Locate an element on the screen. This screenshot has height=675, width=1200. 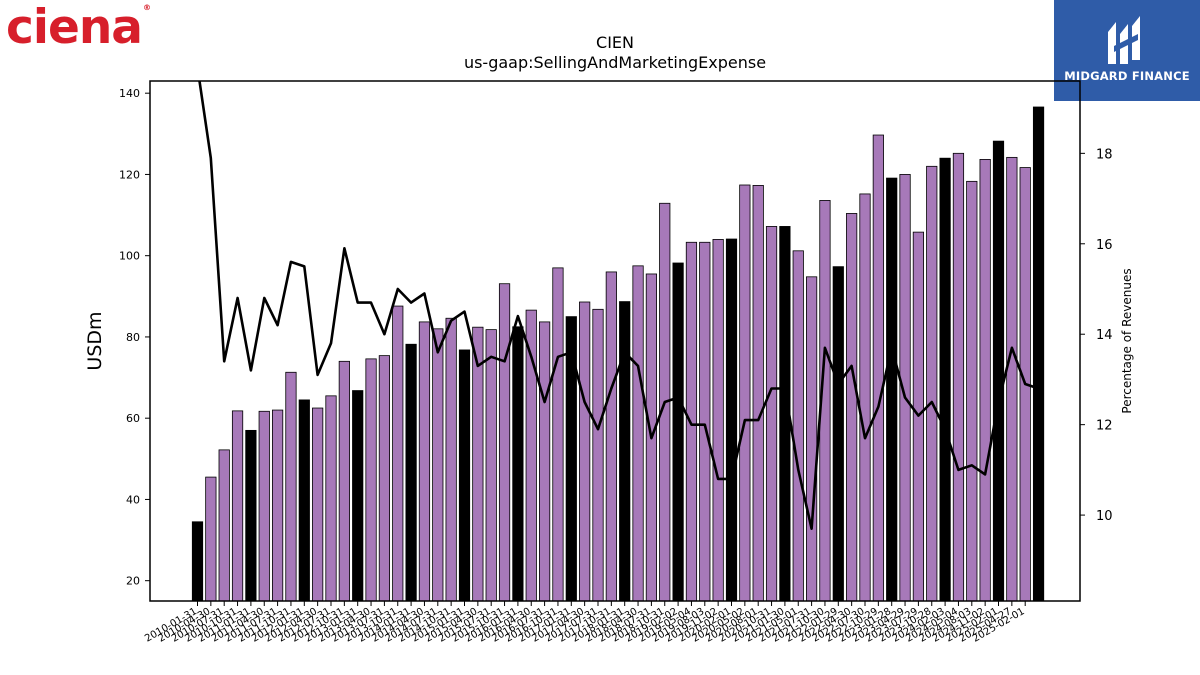
y-tick-label: 20 is located at coordinates (133, 581).